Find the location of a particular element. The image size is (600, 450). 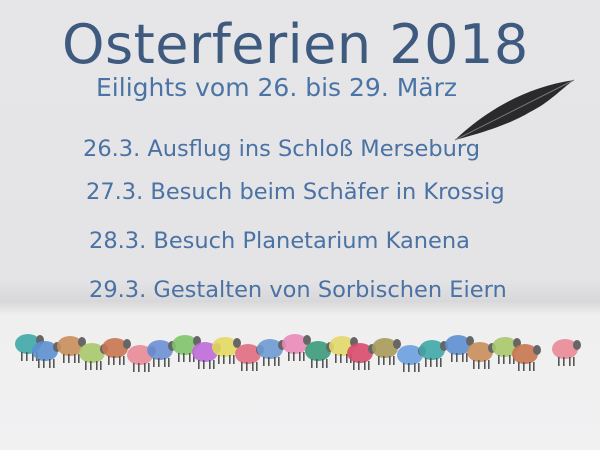

list-item: 28.3. Besuch Planetarium Kanena is located at coordinates (279, 241).